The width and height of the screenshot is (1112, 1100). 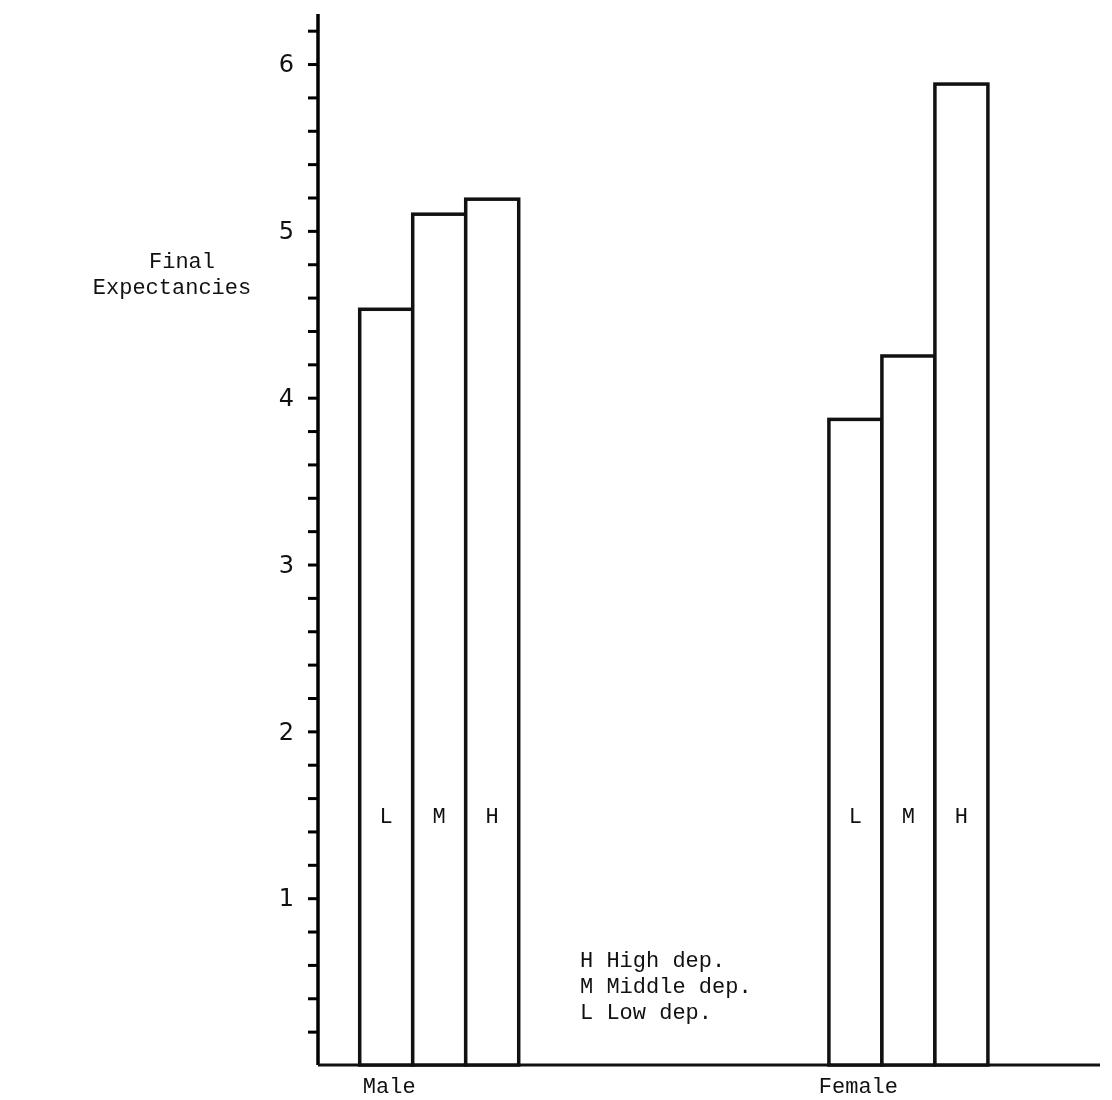 I want to click on annotation: L Low dep., so click(x=646, y=1013).